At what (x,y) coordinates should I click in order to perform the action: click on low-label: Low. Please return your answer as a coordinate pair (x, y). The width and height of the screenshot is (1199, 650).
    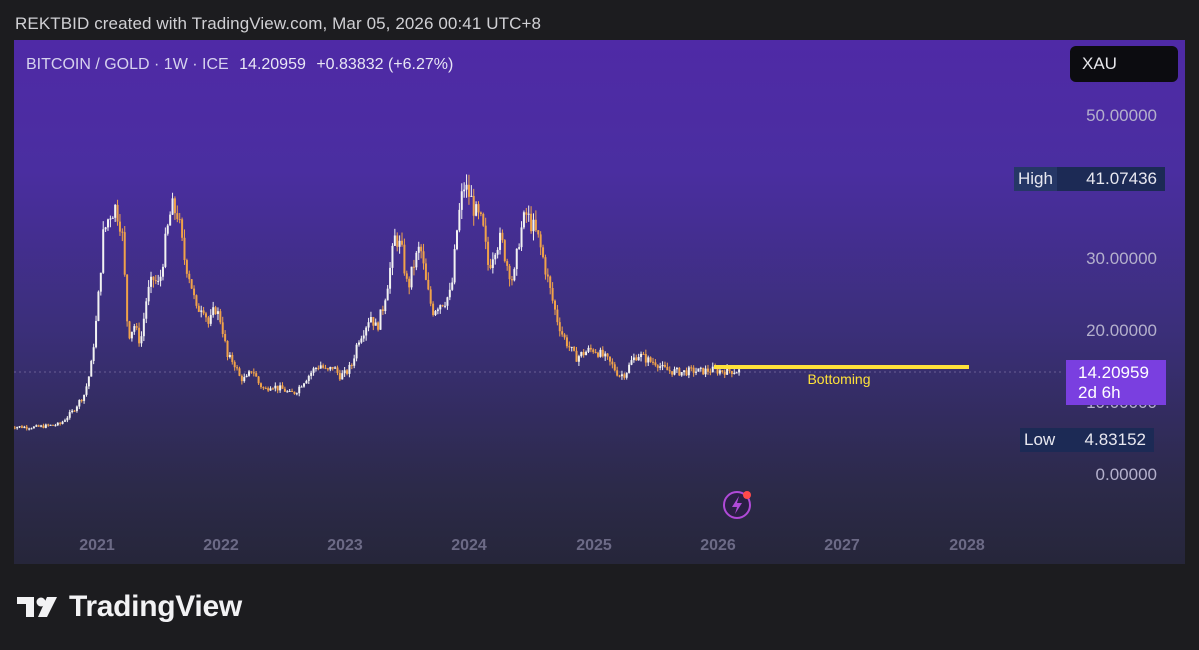
    Looking at the image, I should click on (1040, 439).